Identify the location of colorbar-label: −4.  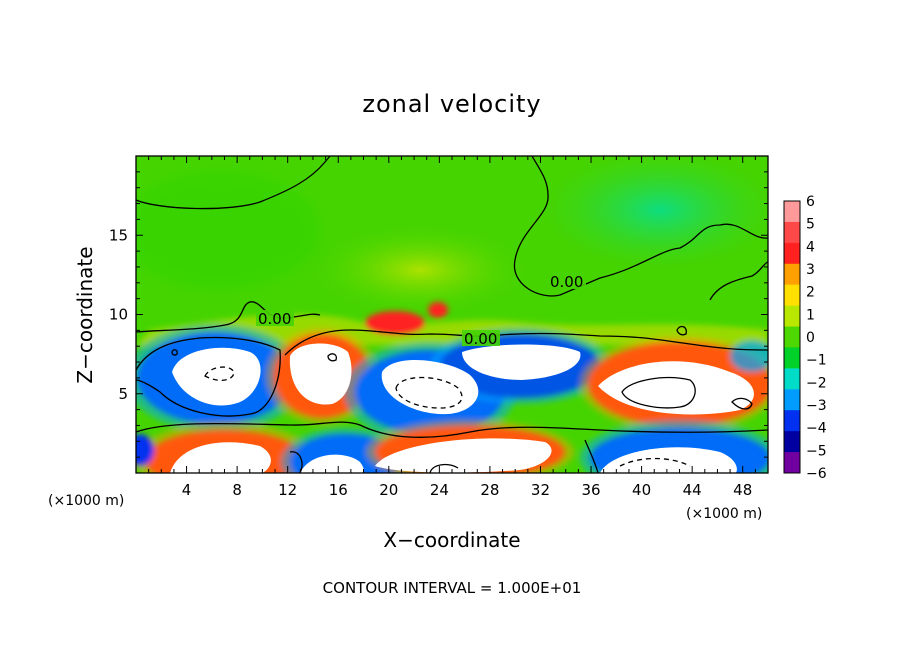
(816, 429).